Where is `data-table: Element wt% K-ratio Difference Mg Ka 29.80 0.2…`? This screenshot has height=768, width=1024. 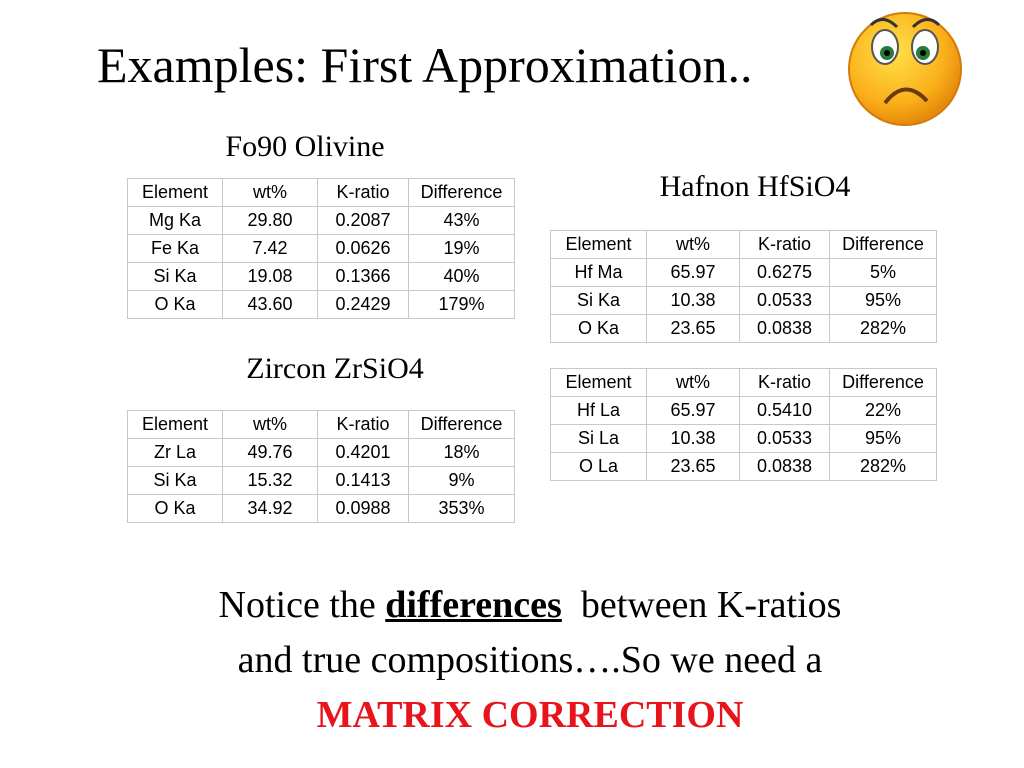
data-table: Element wt% K-ratio Difference Mg Ka 29.80 0.2… is located at coordinates (321, 248).